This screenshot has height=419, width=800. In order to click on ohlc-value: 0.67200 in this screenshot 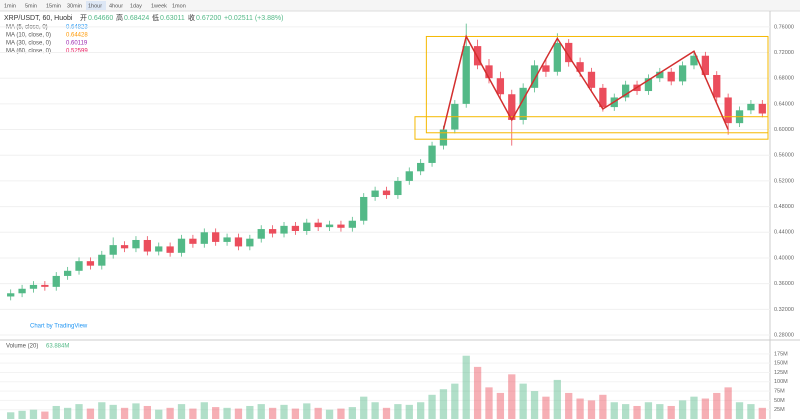, I will do `click(208, 18)`.